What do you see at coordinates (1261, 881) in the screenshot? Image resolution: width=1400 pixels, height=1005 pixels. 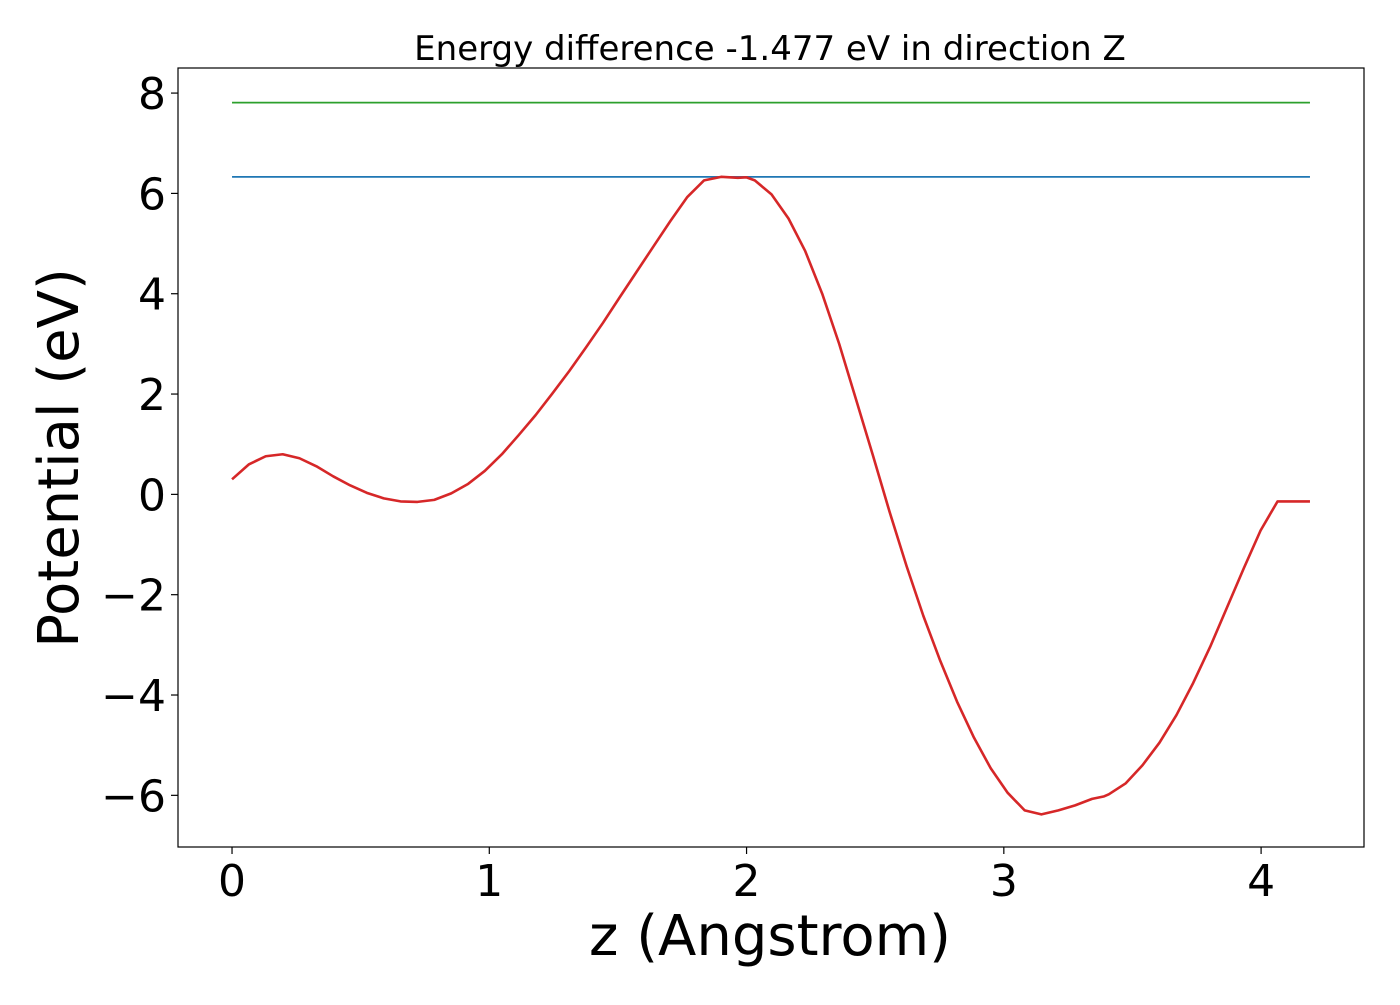 I see `x-tick-label: 4` at bounding box center [1261, 881].